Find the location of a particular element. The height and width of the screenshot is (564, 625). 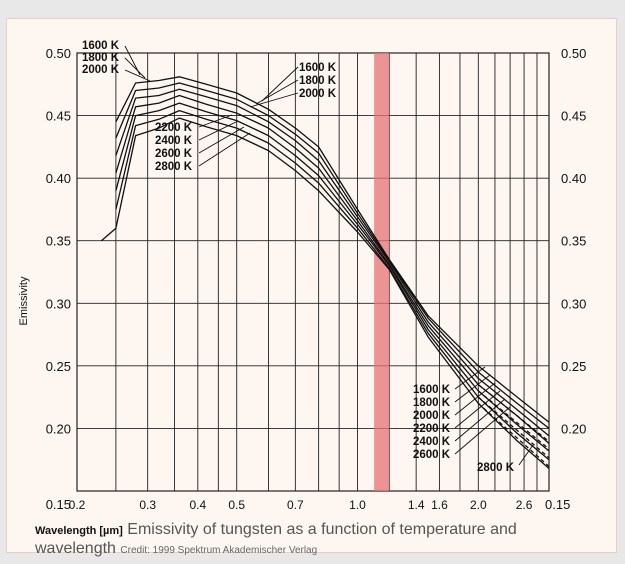

highlight-band is located at coordinates (382, 272).